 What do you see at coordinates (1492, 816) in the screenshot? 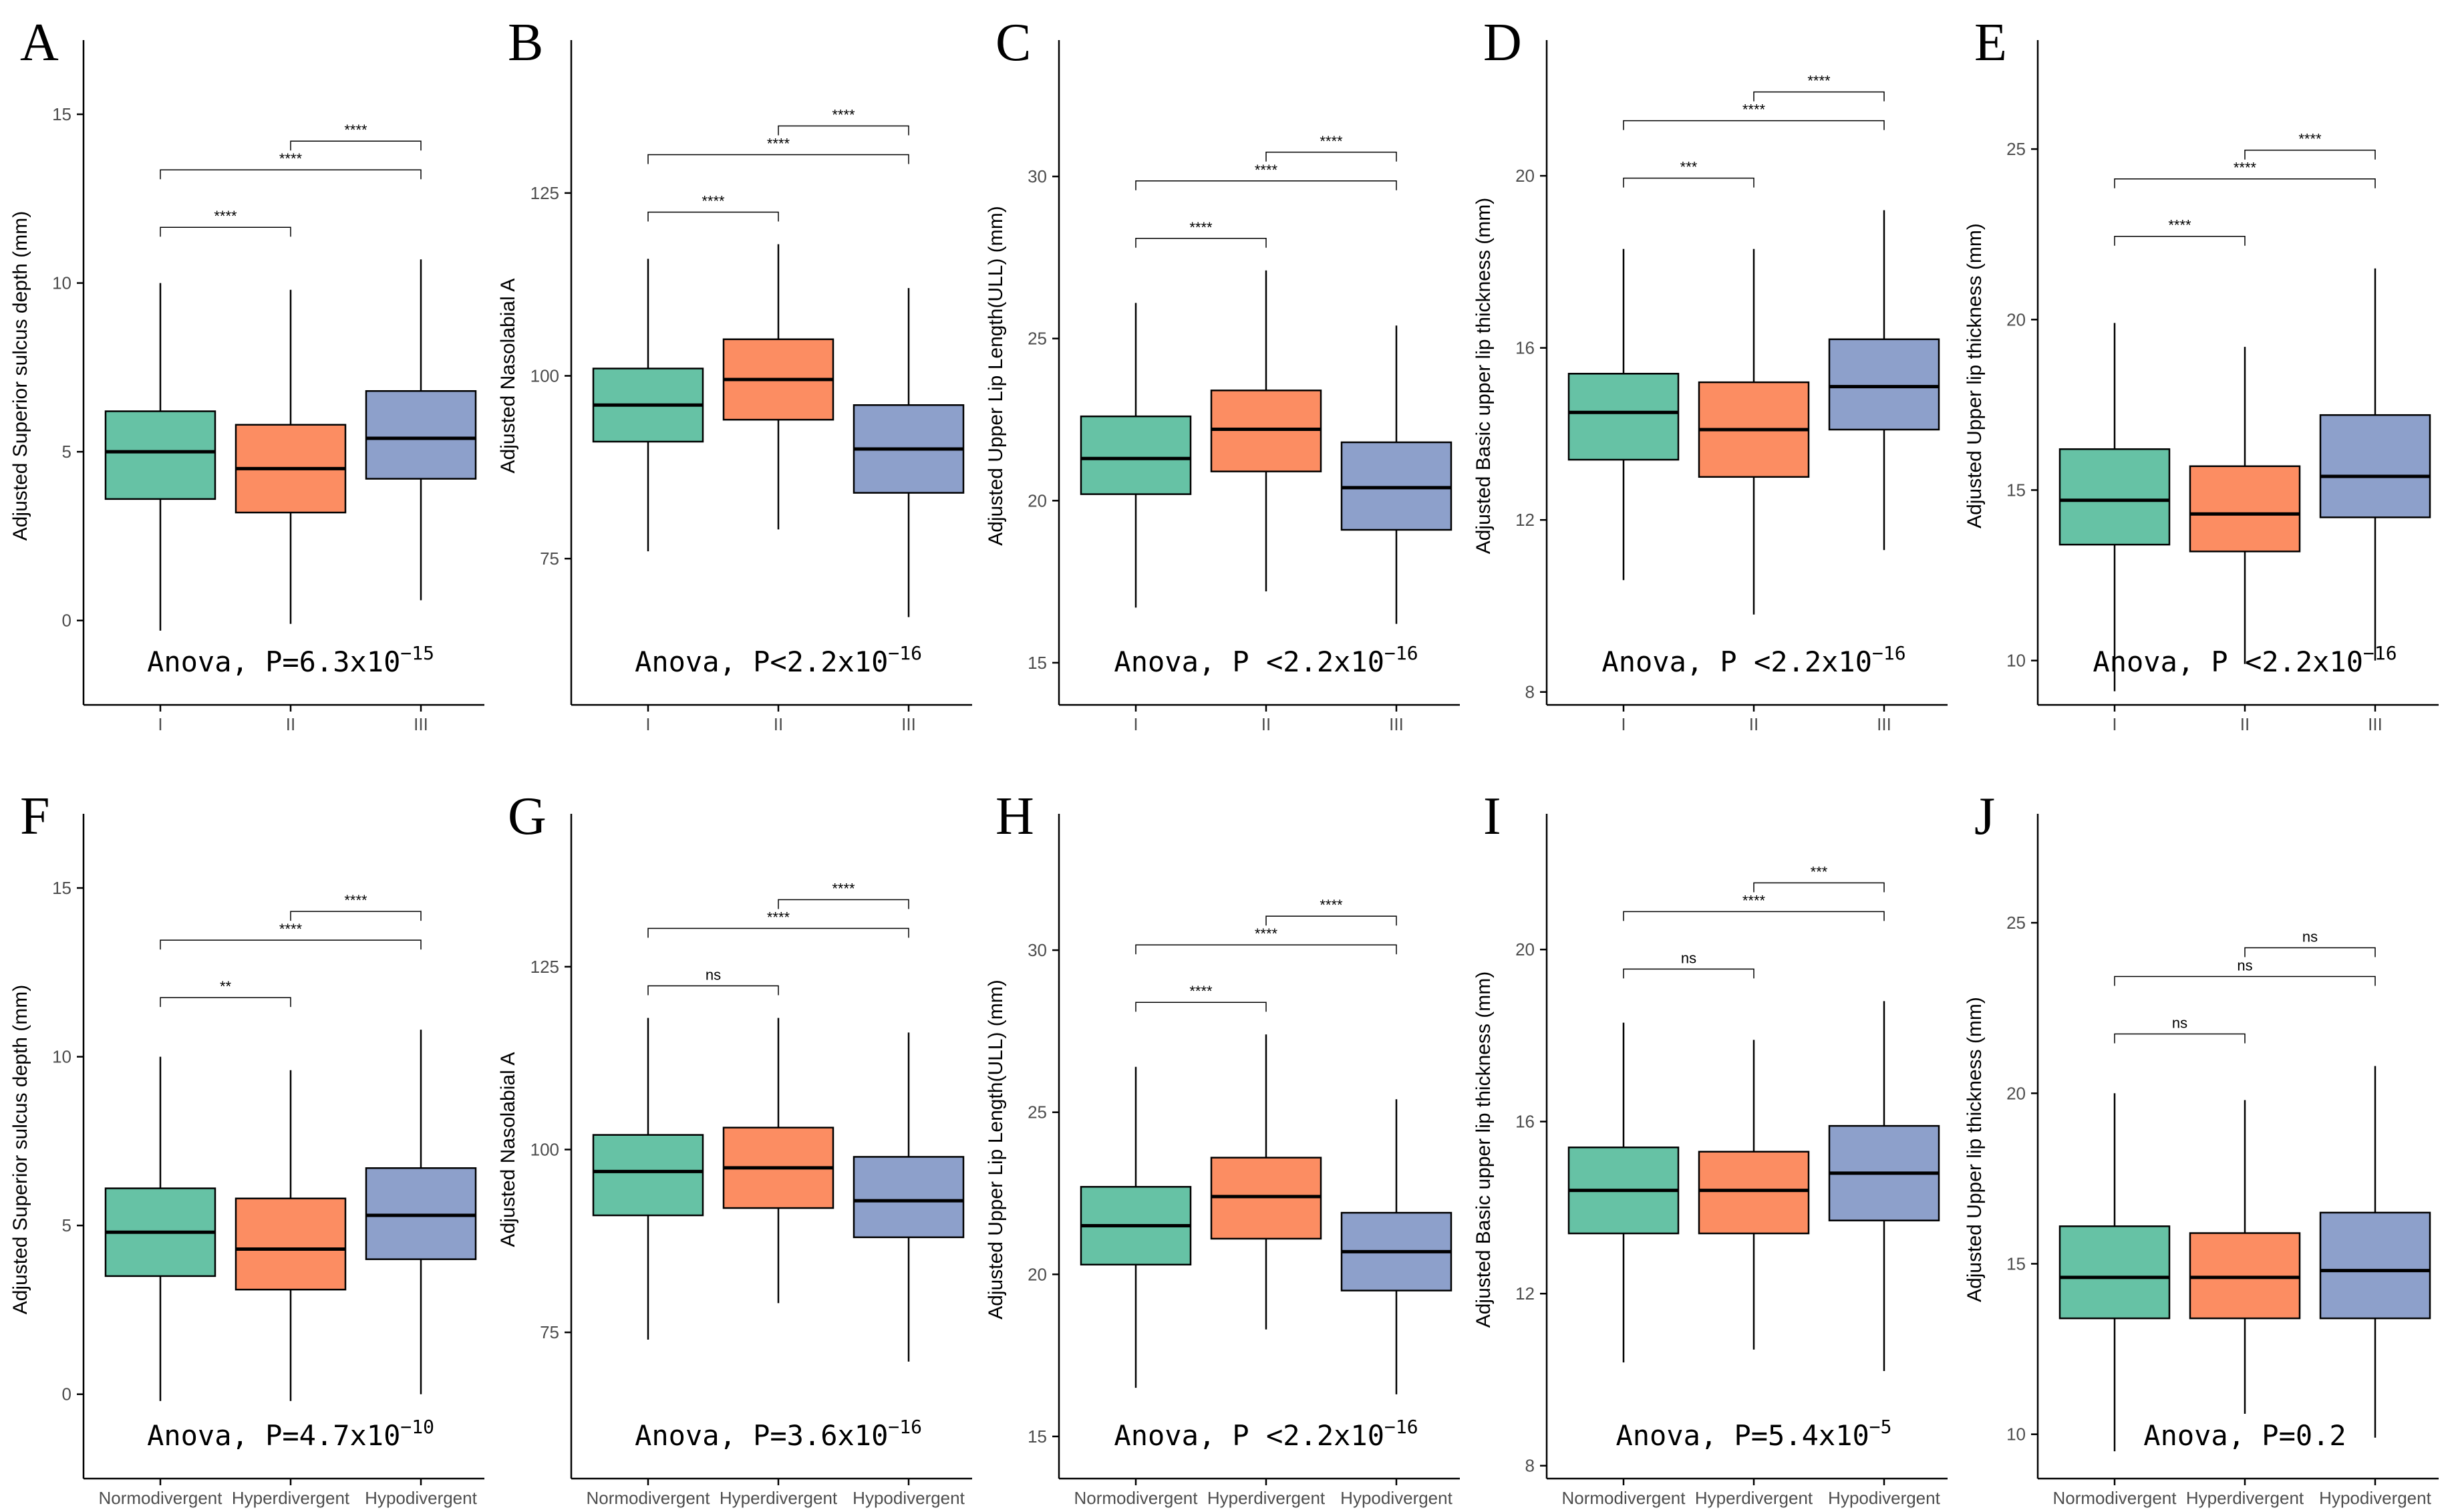
I see `panel-letter: I` at bounding box center [1492, 816].